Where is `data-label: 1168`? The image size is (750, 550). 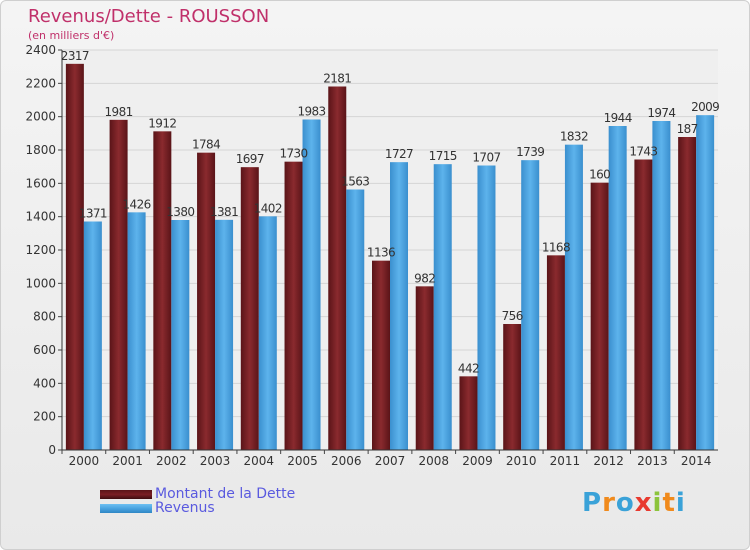 data-label: 1168 is located at coordinates (556, 247).